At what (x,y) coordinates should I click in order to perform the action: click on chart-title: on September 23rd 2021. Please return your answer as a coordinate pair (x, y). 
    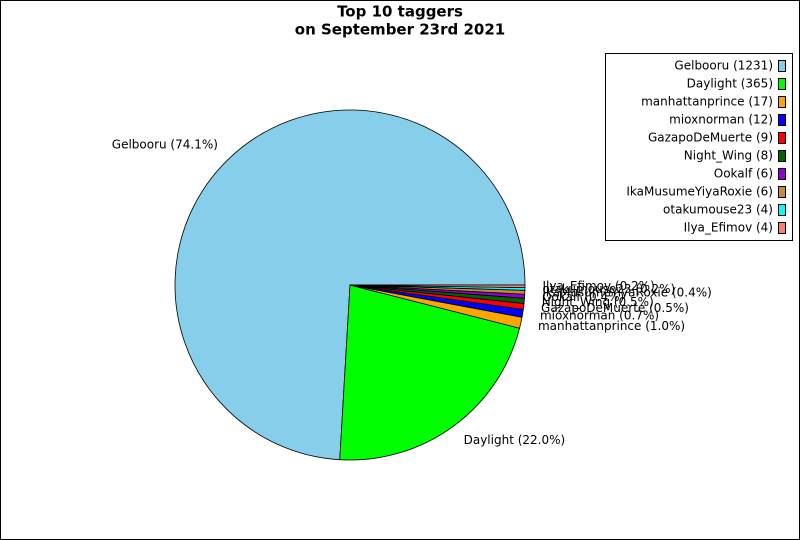
    Looking at the image, I should click on (400, 30).